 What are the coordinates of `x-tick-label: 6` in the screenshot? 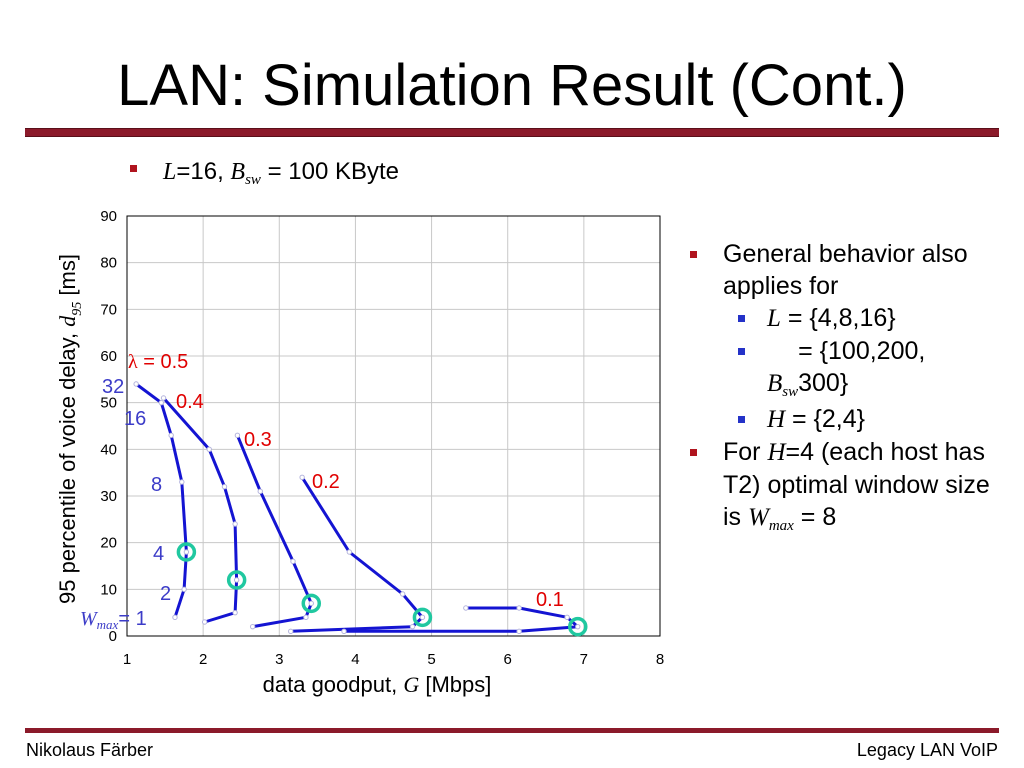 It's located at (508, 659).